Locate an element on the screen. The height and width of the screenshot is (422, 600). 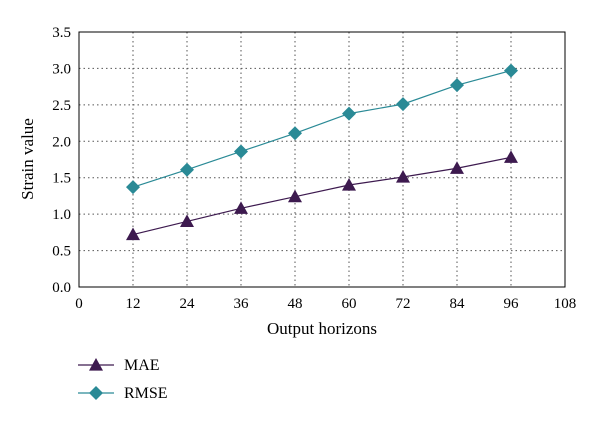
x-tick-label: 0 is located at coordinates (79, 304).